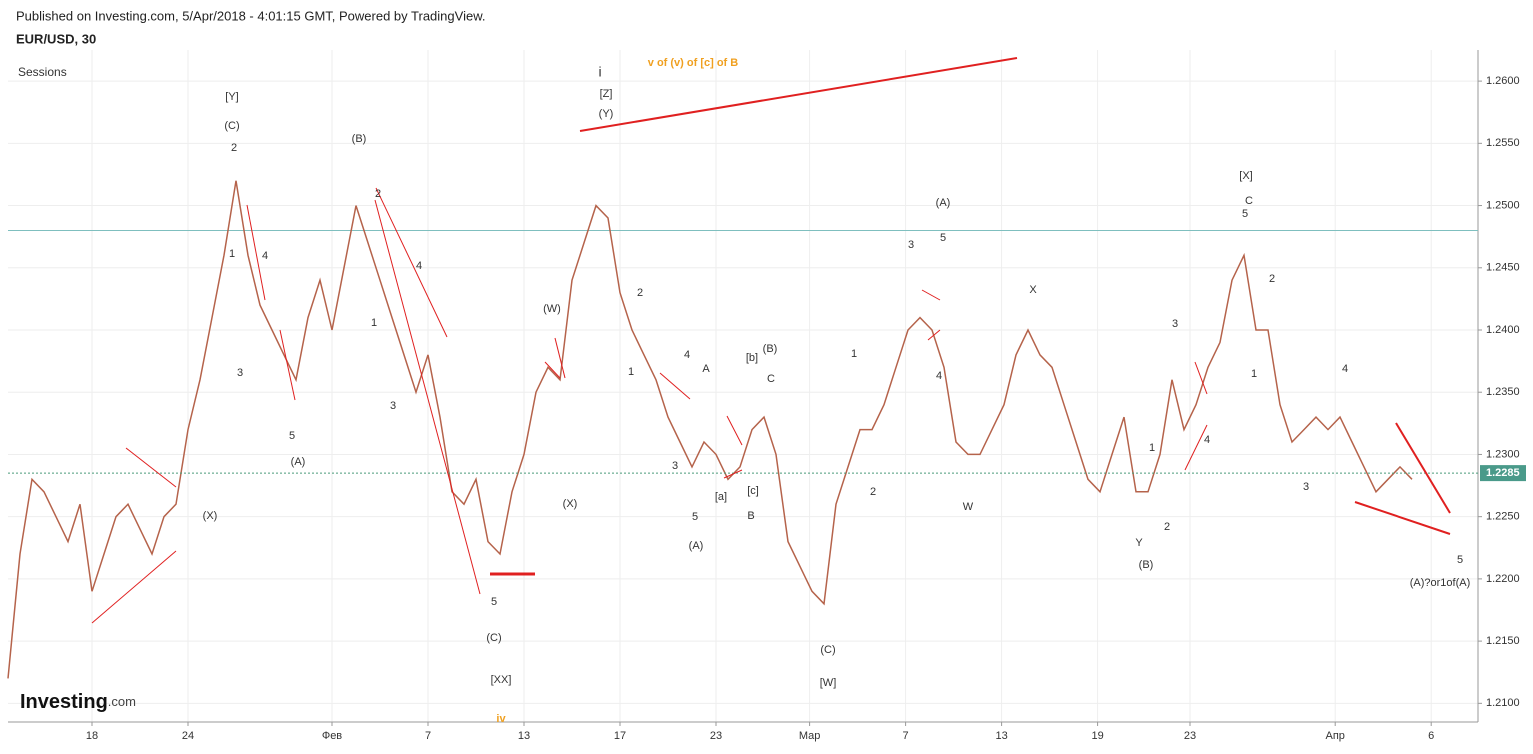  Describe the element at coordinates (188, 736) in the screenshot. I see `x-tick-label: 24` at that location.